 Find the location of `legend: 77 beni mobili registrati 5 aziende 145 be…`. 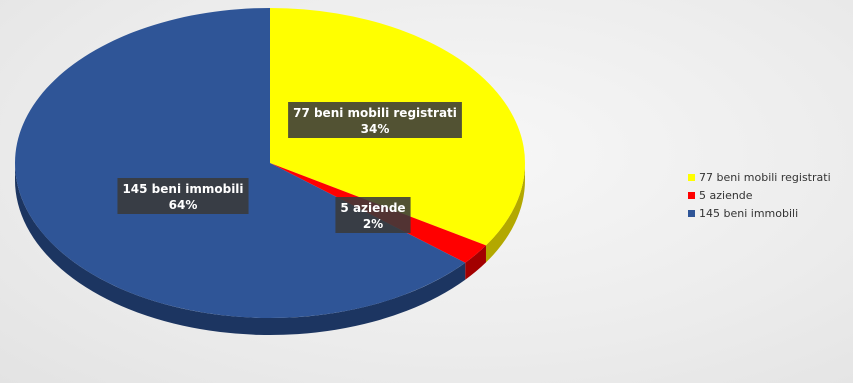

legend: 77 beni mobili registrati 5 aziende 145 be… is located at coordinates (759, 195).